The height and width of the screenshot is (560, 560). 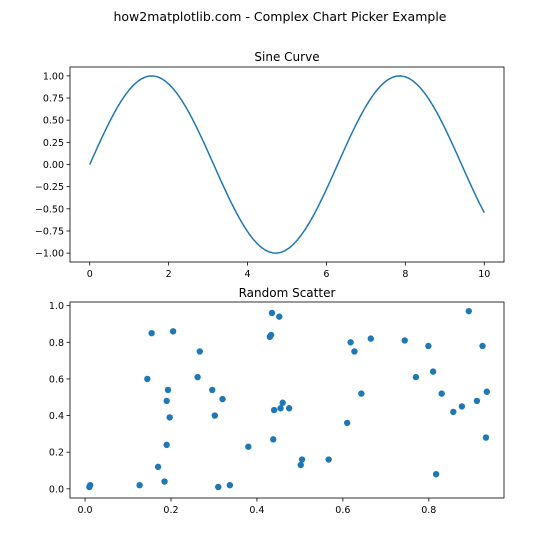 What do you see at coordinates (49, 209) in the screenshot?
I see `y-tick-label: −0.50` at bounding box center [49, 209].